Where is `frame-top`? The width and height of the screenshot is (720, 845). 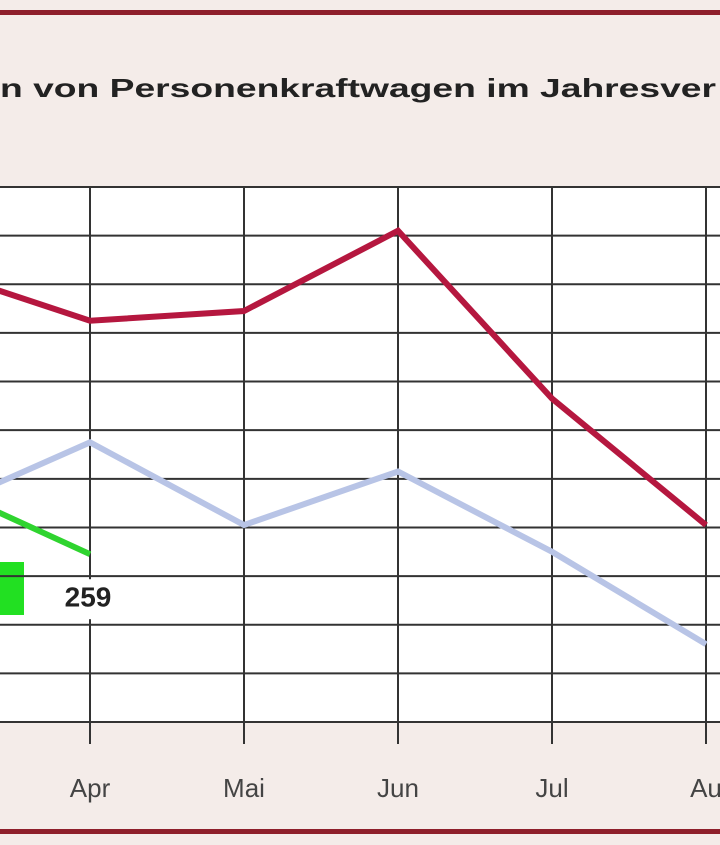
frame-top is located at coordinates (360, 12).